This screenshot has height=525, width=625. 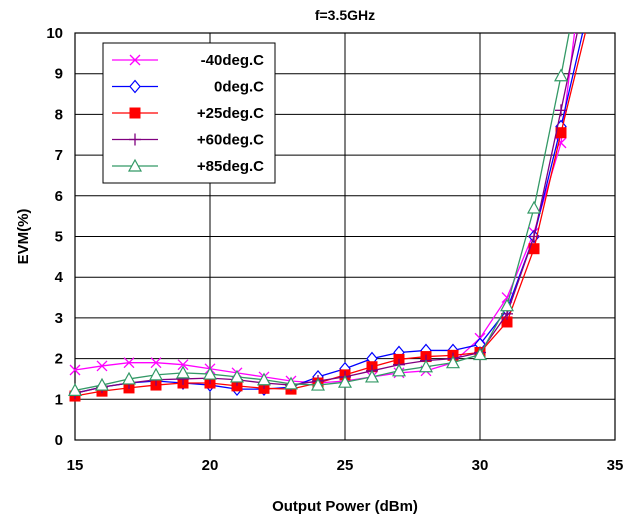 I want to click on x-tick-label: 20, so click(x=210, y=465).